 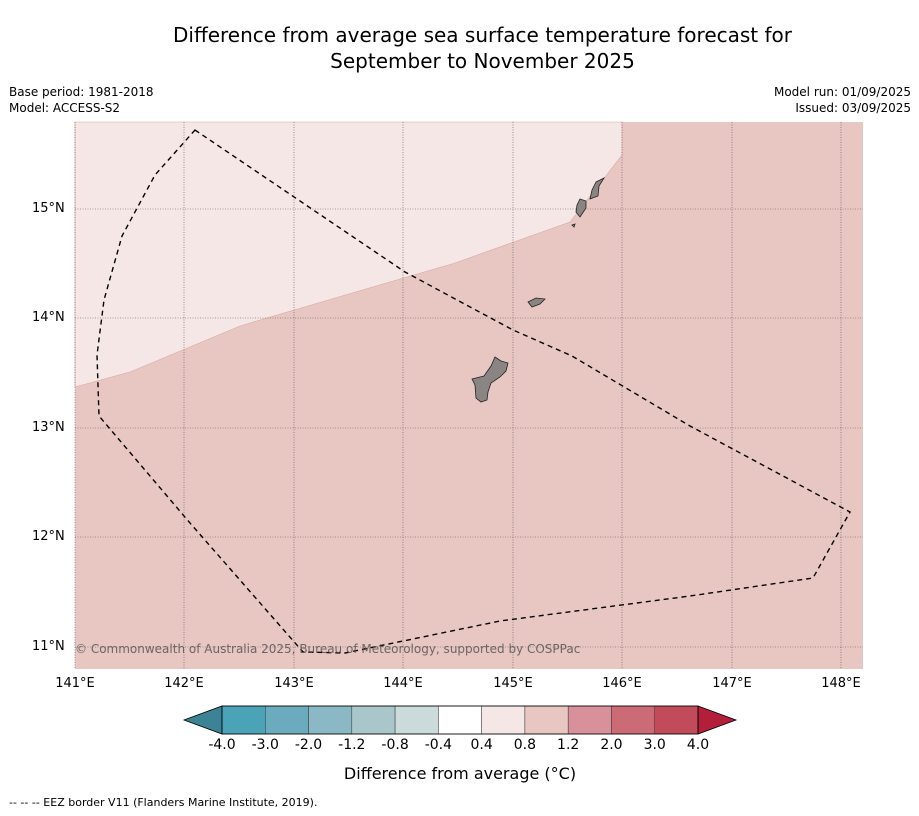 I want to click on lon-label-147e: 147°E, so click(x=732, y=683).